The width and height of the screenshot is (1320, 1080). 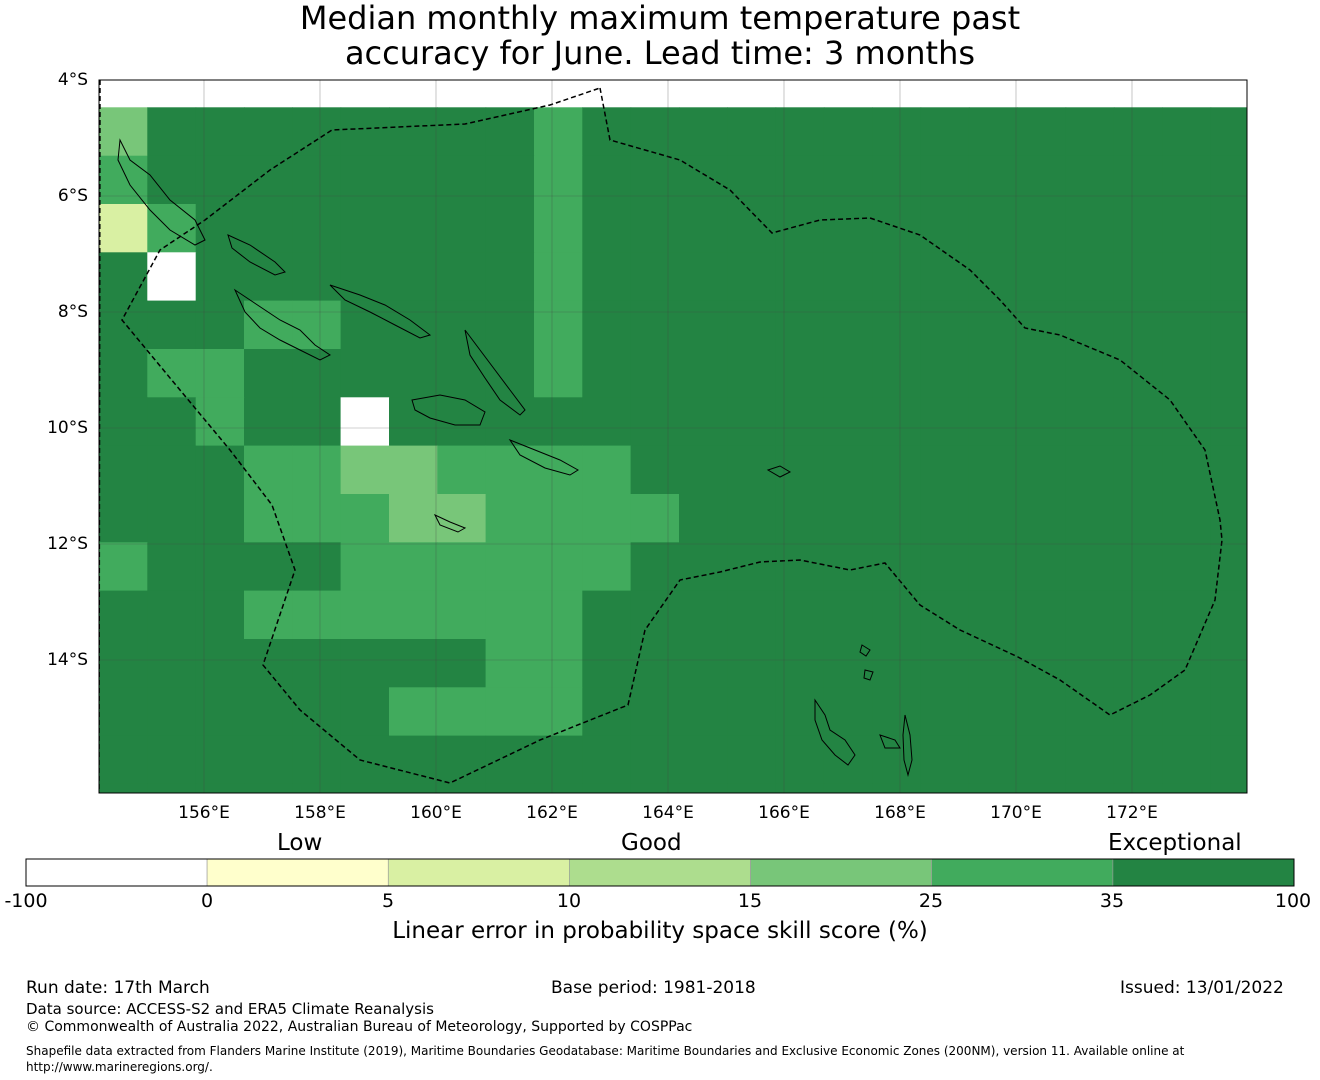 I want to click on lat-label-8s: 8°S, so click(x=72, y=312).